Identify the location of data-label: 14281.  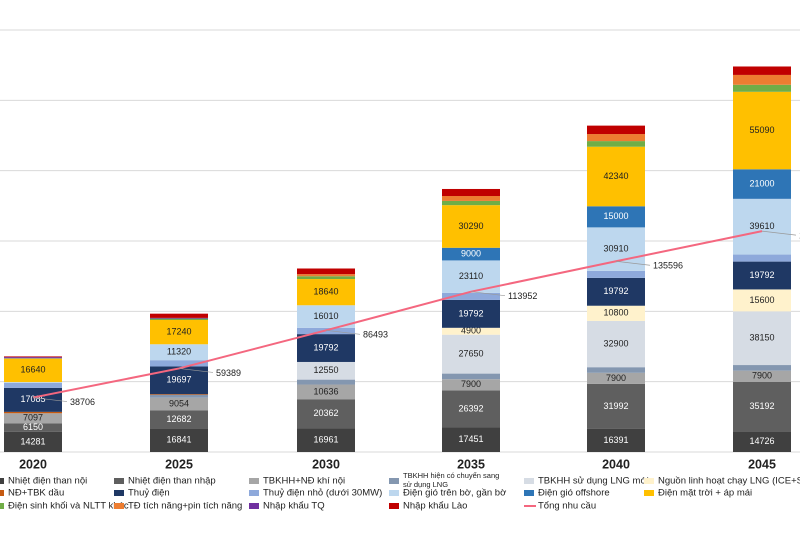
(32, 441).